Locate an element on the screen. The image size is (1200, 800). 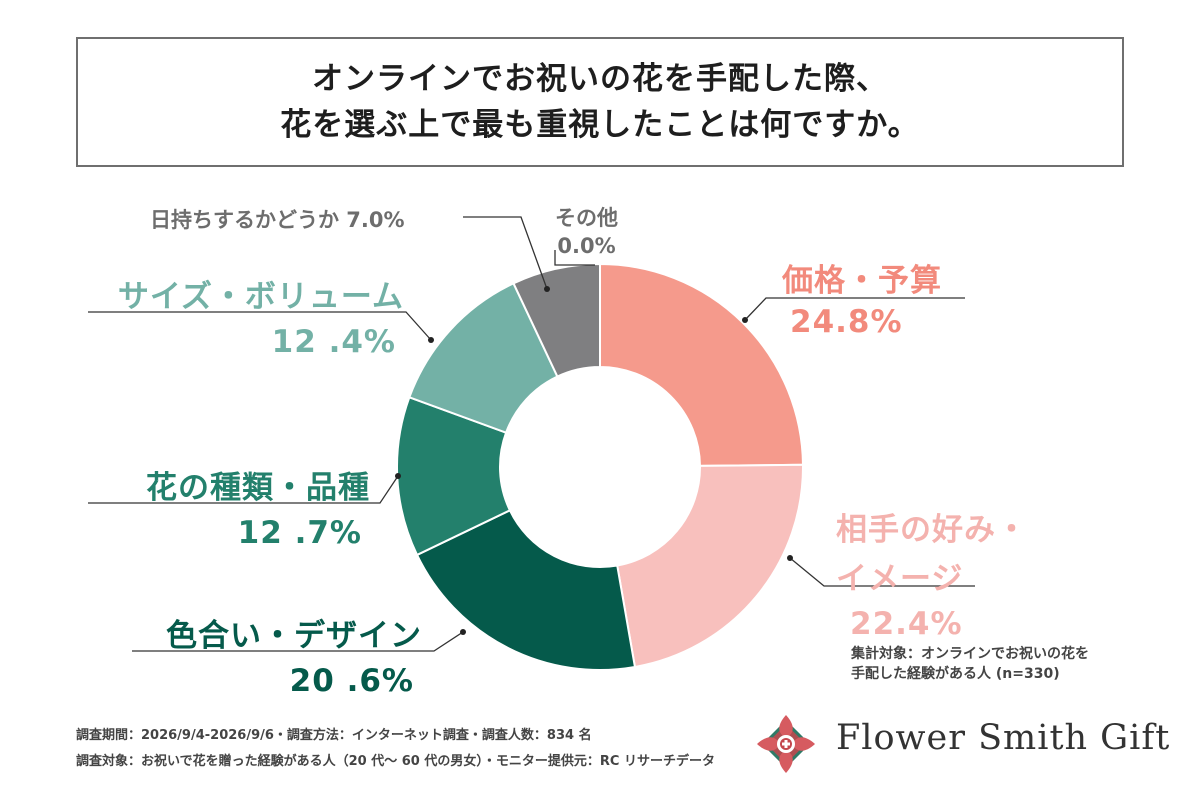
label-other: その他 0.0% is located at coordinates (586, 232).